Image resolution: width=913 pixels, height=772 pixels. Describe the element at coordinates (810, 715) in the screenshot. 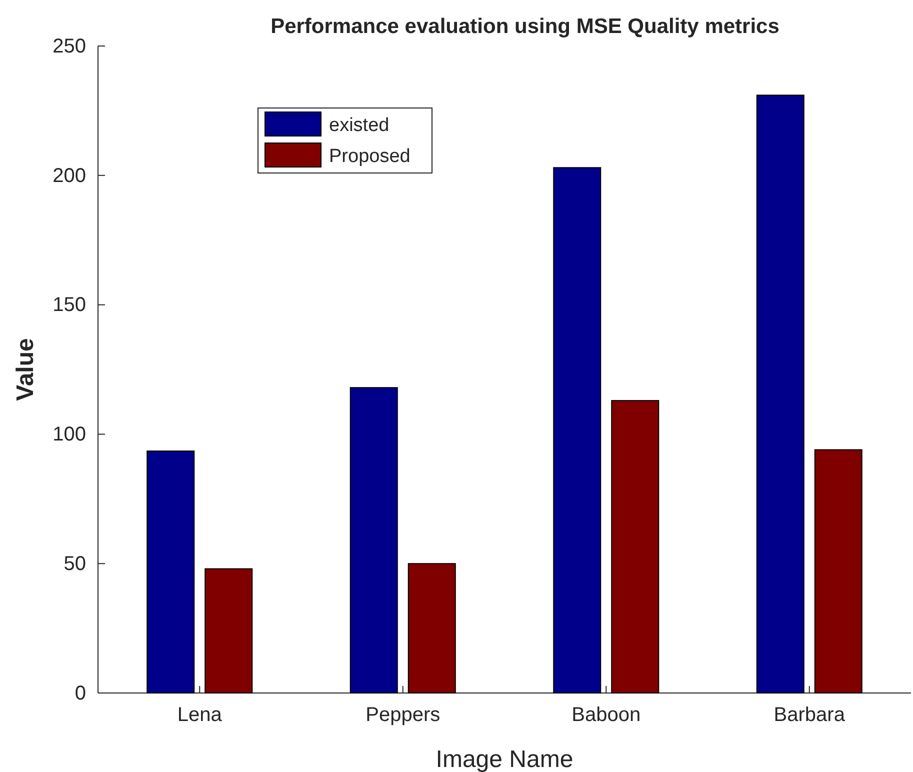

I see `x-tick-label: Barbara` at that location.